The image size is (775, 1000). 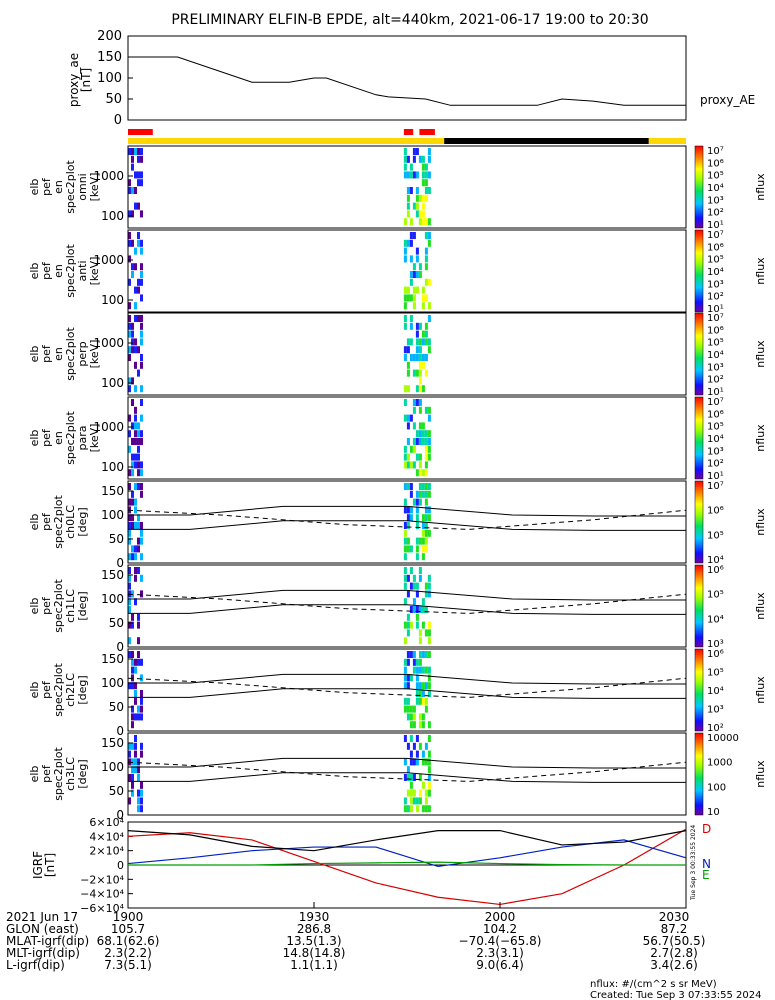 I want to click on colorbar-3-tick-1: 10⁶, so click(x=715, y=414).